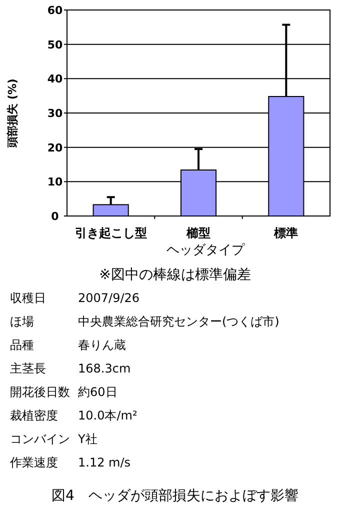 The image size is (337, 515). I want to click on text: ほ場 中央農業総合研究センター(つくば市), so click(145, 321).